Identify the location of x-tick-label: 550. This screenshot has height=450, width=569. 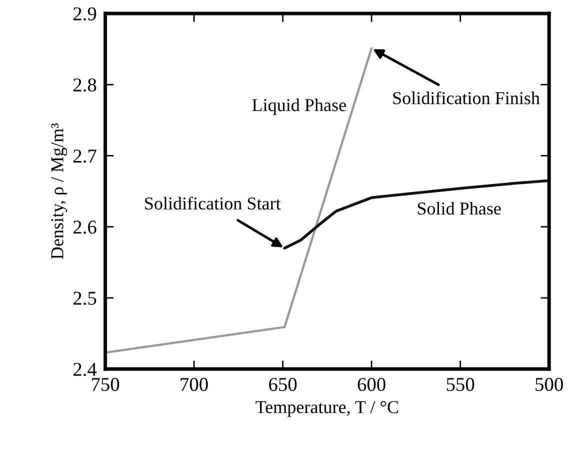
(460, 385).